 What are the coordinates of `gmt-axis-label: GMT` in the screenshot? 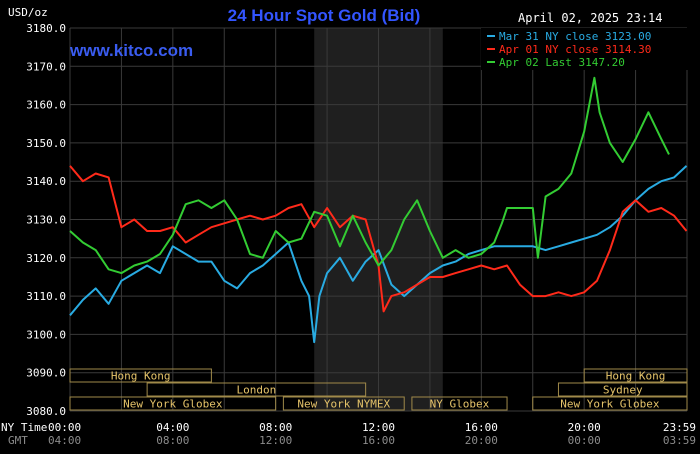 It's located at (18, 440).